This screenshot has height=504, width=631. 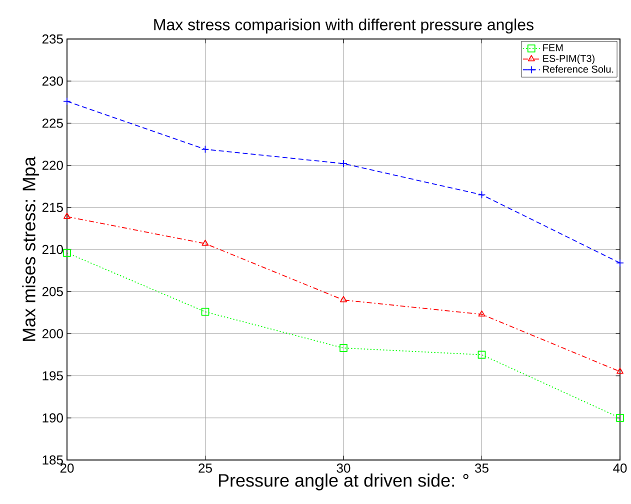 I want to click on y-tick-label: 220, so click(x=52, y=165).